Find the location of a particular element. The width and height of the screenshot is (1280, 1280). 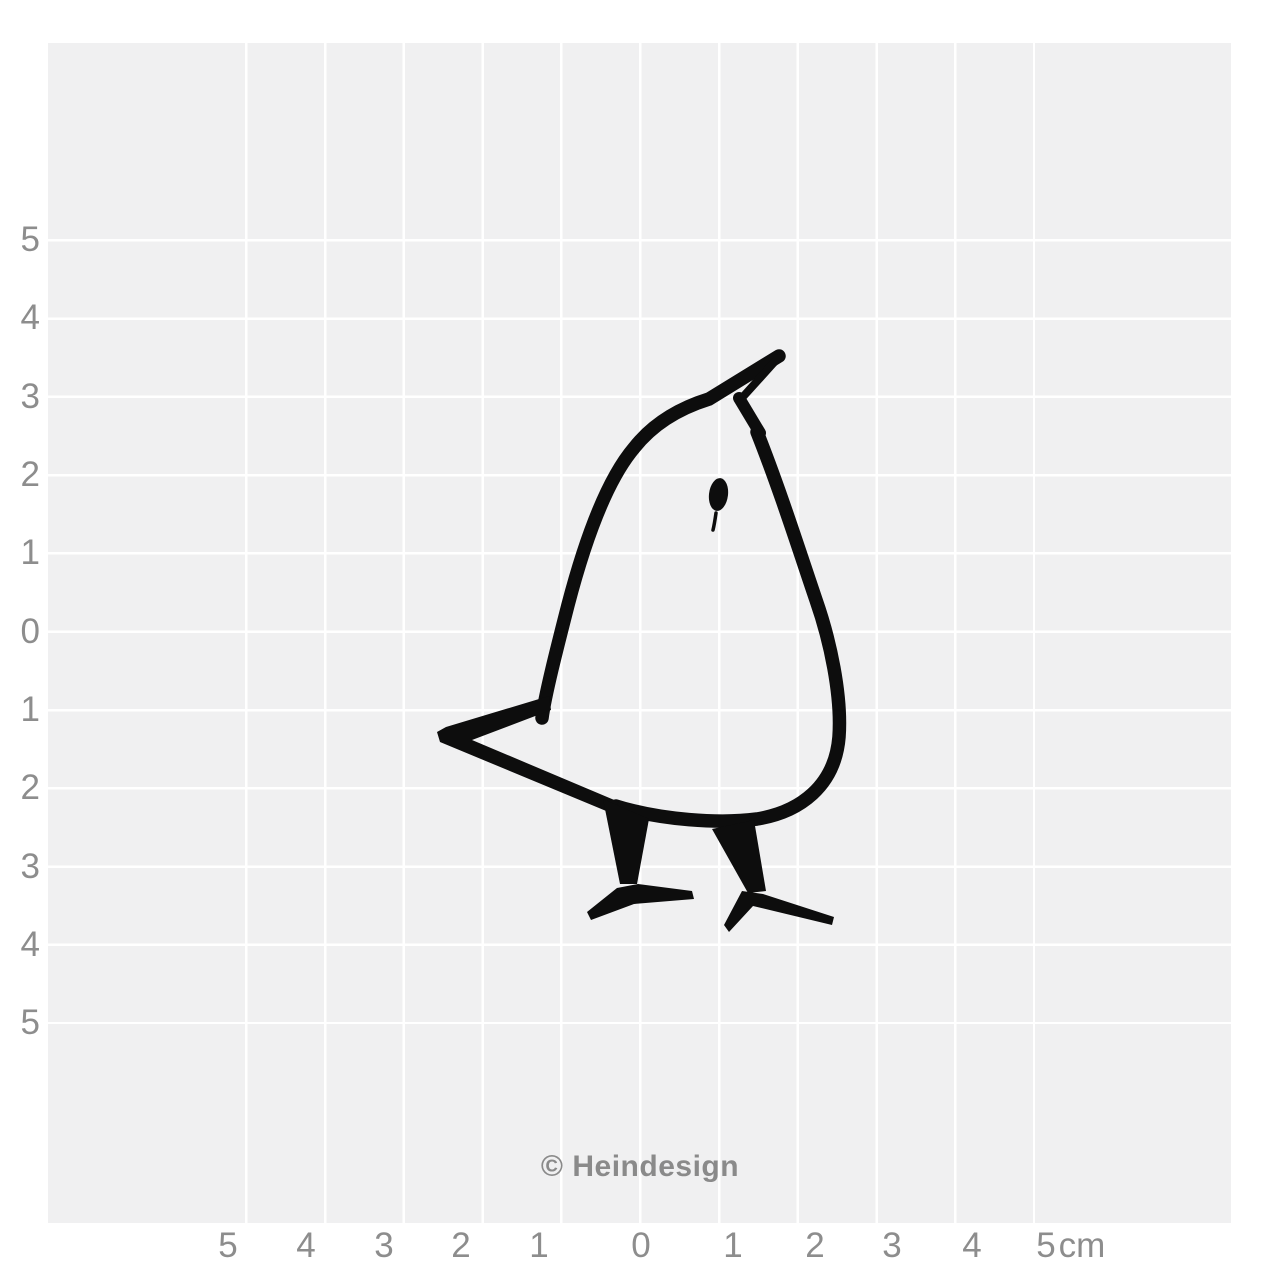

unit-label: cm is located at coordinates (1082, 1245).